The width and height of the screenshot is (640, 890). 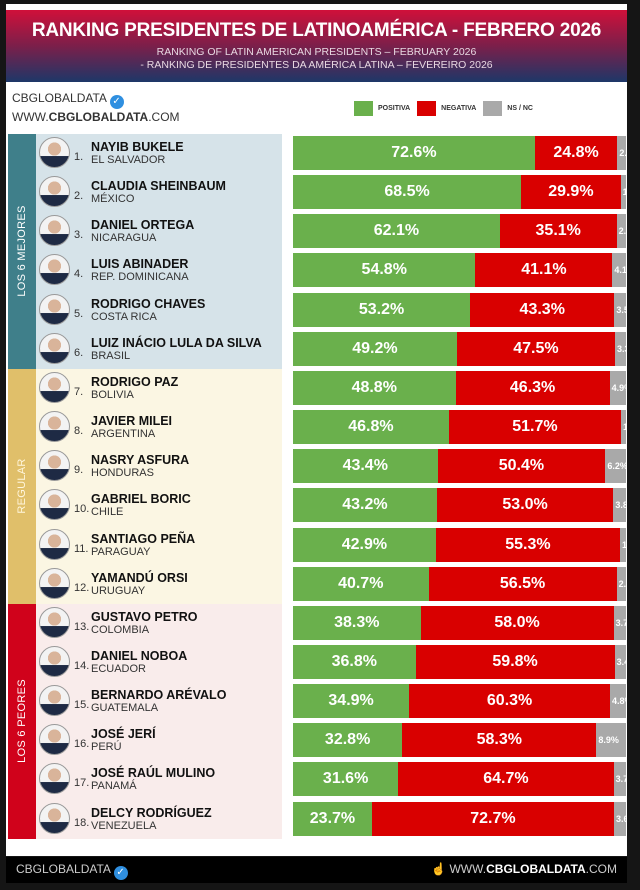 What do you see at coordinates (619, 818) in the screenshot?
I see `bar-nsnc: 3.6%` at bounding box center [619, 818].